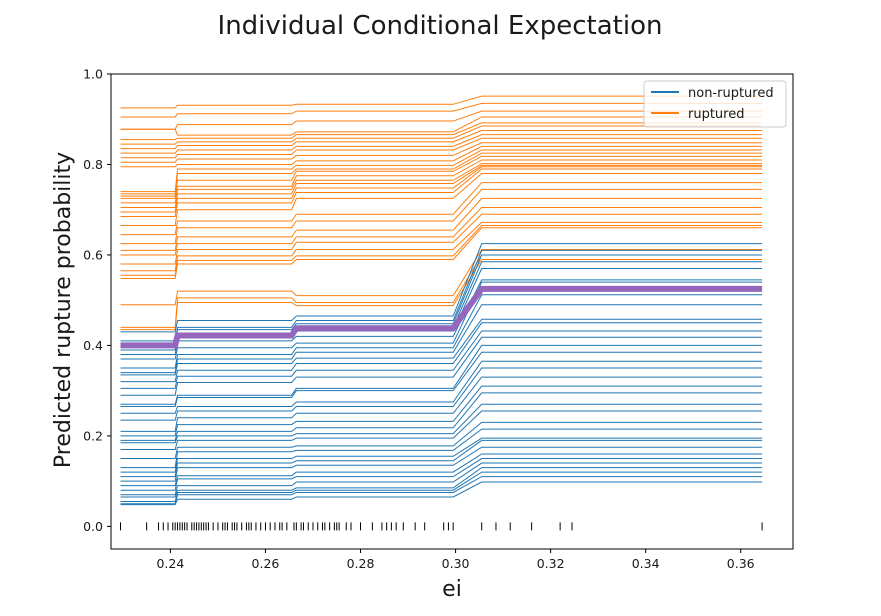  What do you see at coordinates (93, 345) in the screenshot?
I see `y-tick-label-2: 0.4` at bounding box center [93, 345].